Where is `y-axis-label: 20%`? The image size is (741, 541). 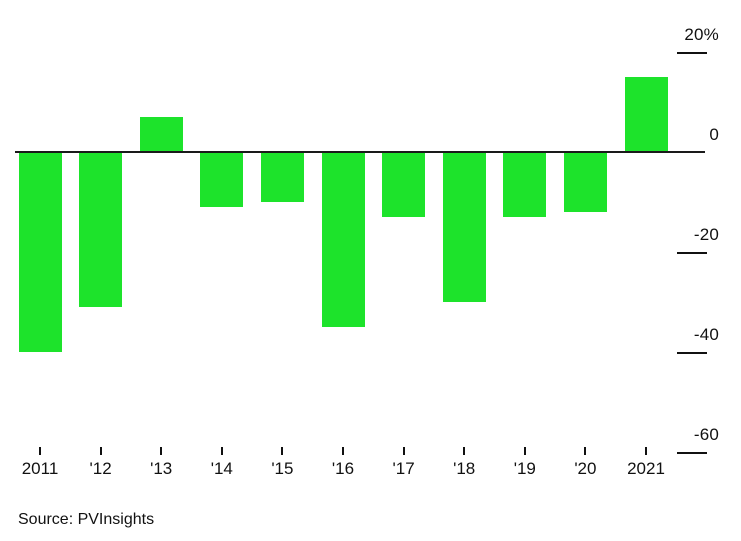 y-axis-label: 20% is located at coordinates (701, 34).